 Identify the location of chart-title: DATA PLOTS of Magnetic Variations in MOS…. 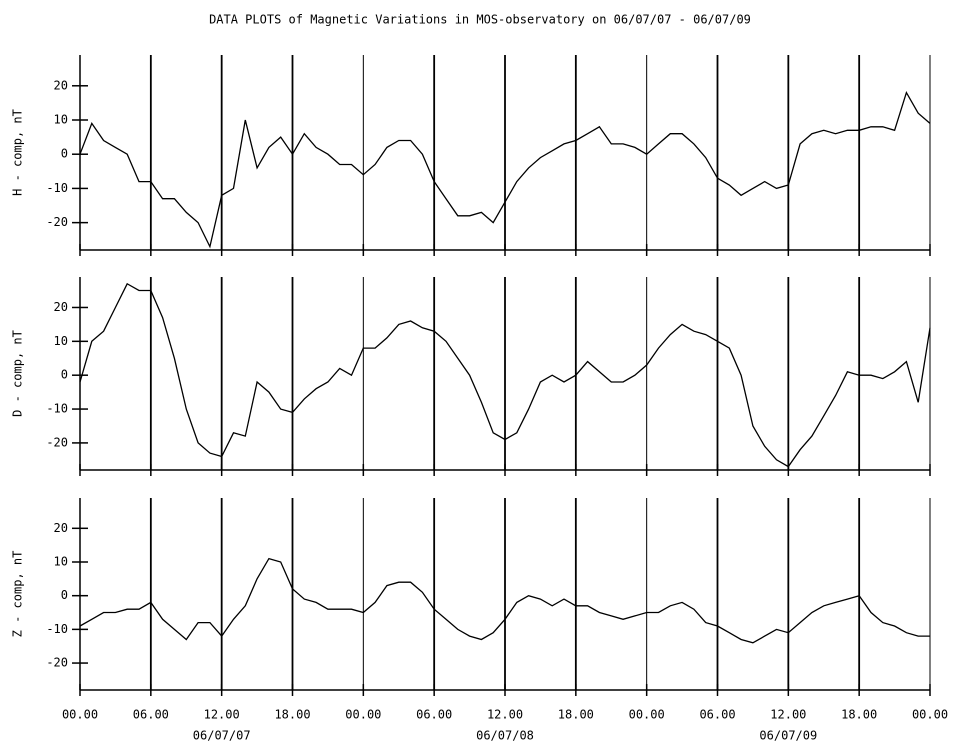
(480, 20).